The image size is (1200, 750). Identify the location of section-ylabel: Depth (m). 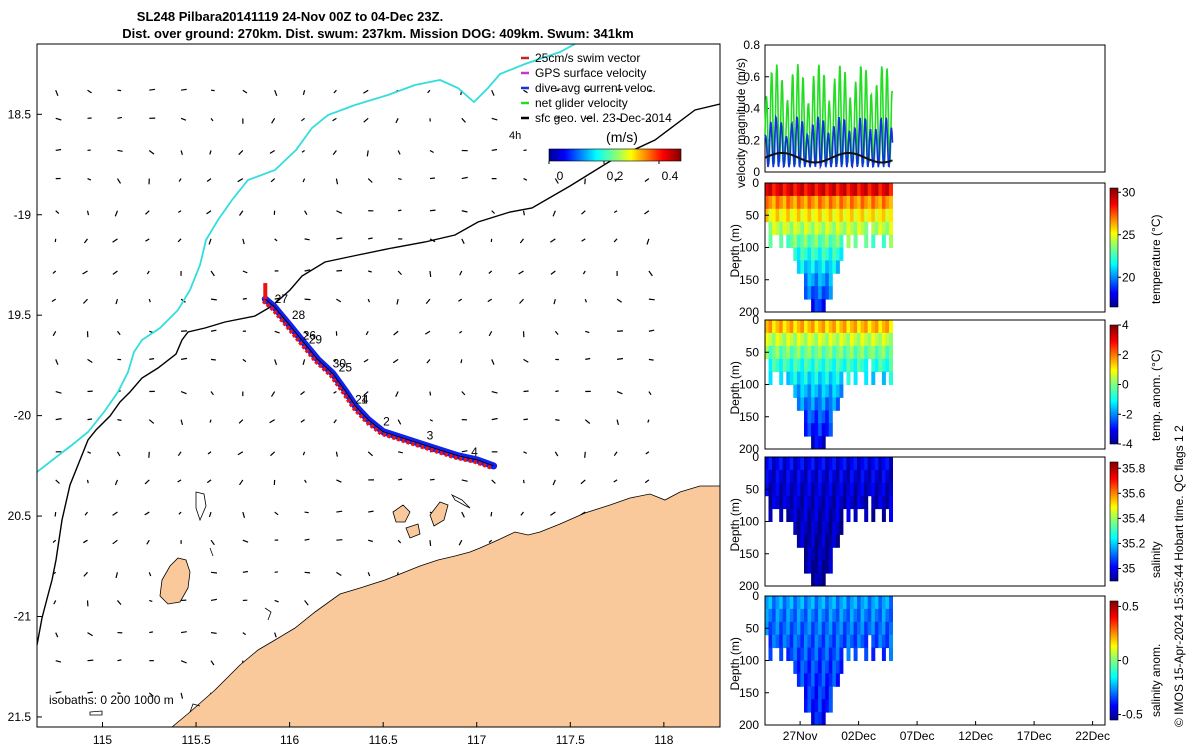
(735, 663).